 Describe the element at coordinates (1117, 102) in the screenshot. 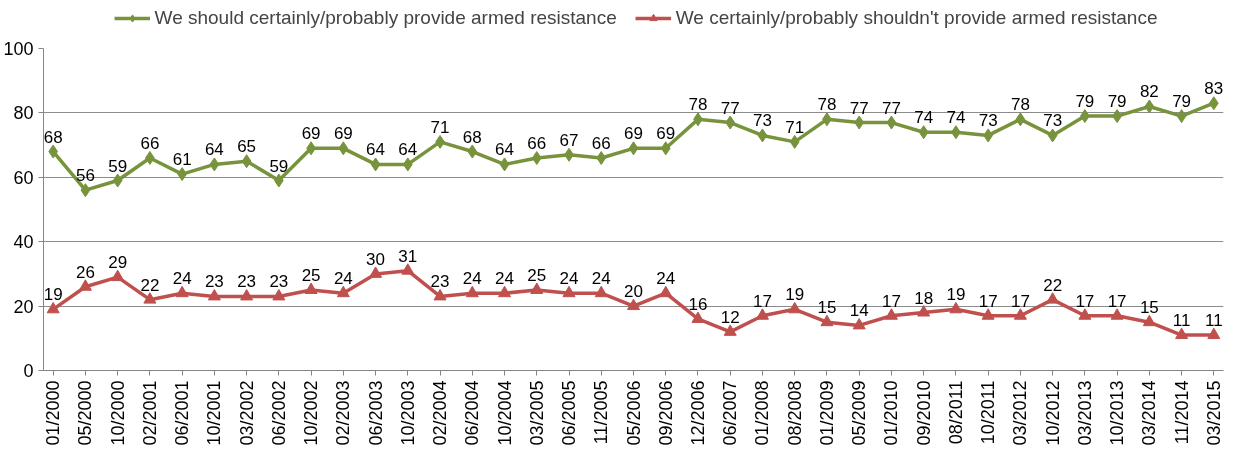

I see `data-label: 79` at that location.